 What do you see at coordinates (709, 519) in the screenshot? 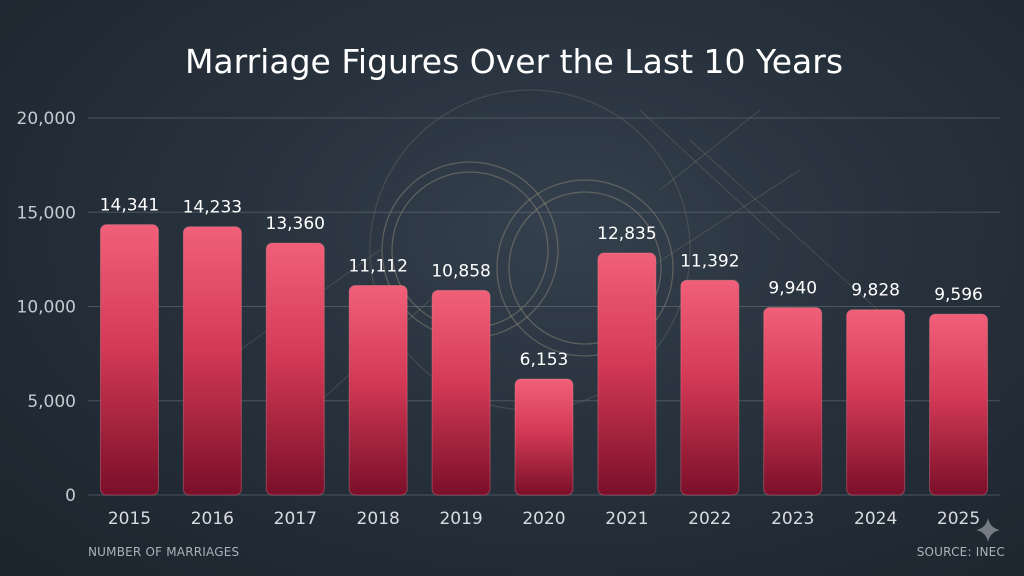
I see `x-tick-label: 2022` at bounding box center [709, 519].